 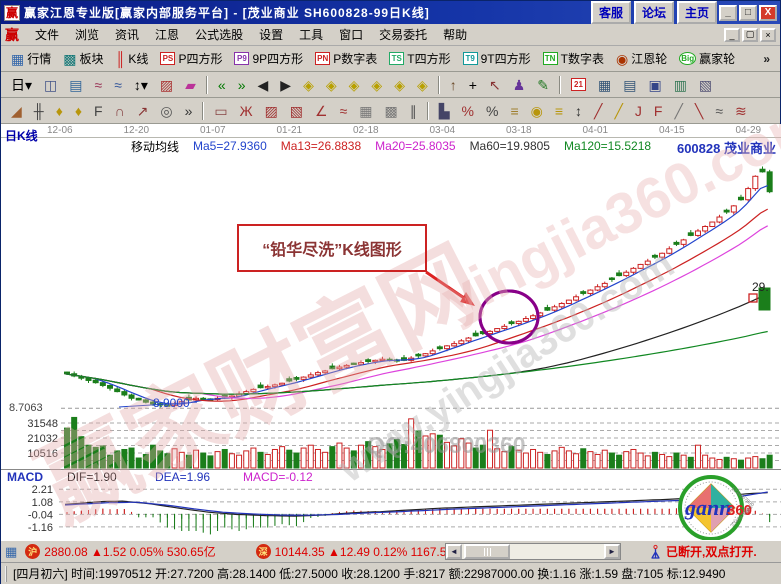 I want to click on menu-item-10: 帮助, so click(x=455, y=35).